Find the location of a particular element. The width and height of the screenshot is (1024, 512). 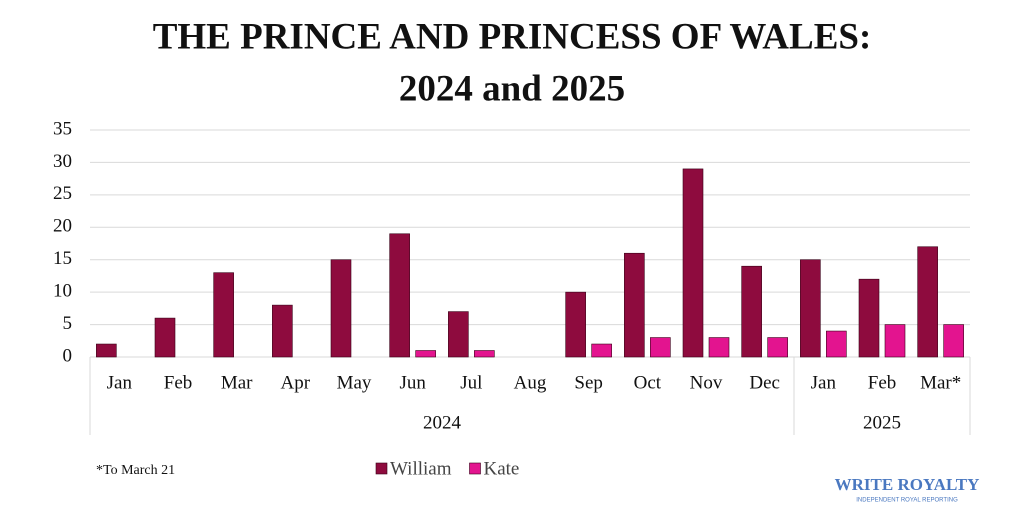

y-tick-label: 35 is located at coordinates (62, 128).